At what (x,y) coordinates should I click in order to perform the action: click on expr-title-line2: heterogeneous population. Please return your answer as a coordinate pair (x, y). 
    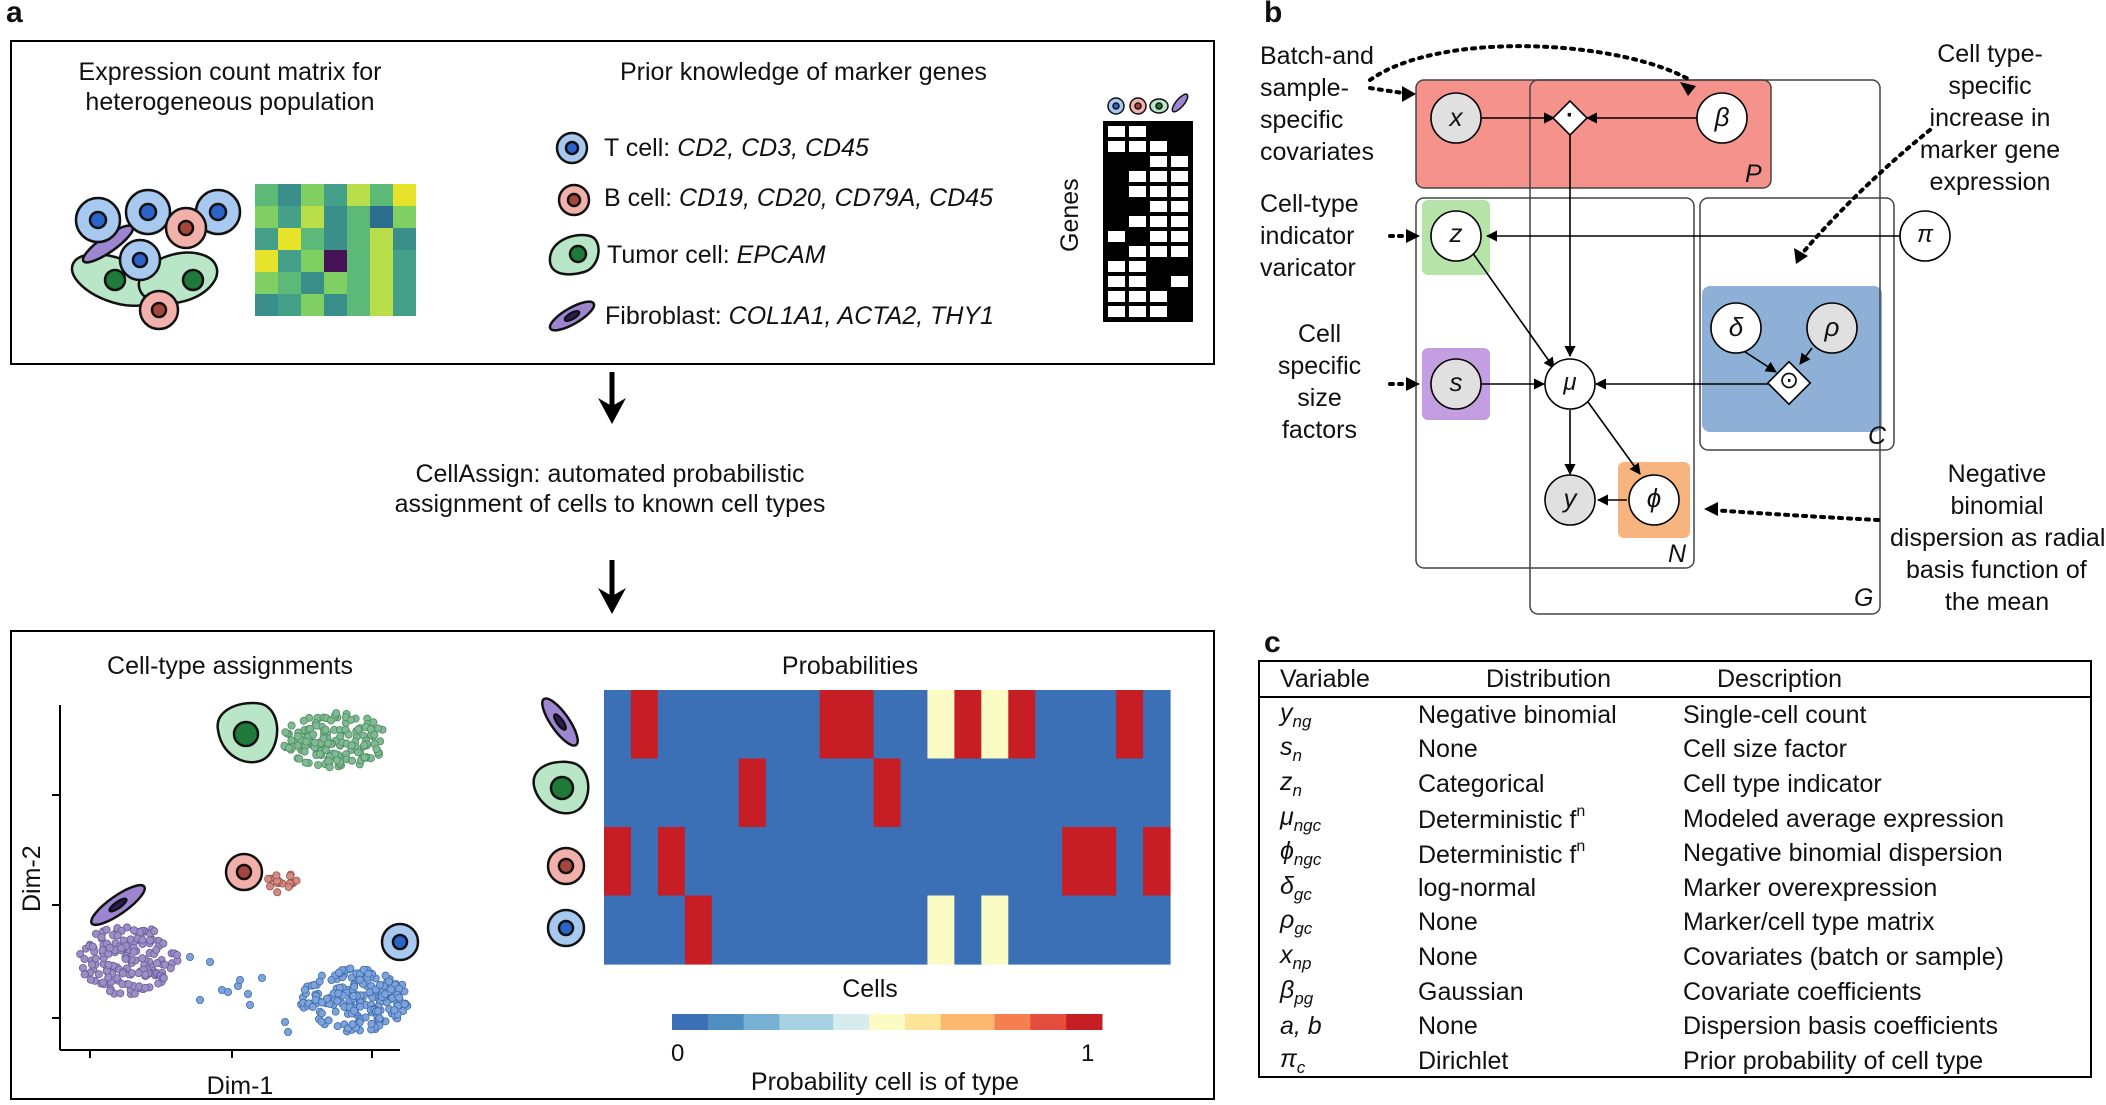
    Looking at the image, I should click on (230, 102).